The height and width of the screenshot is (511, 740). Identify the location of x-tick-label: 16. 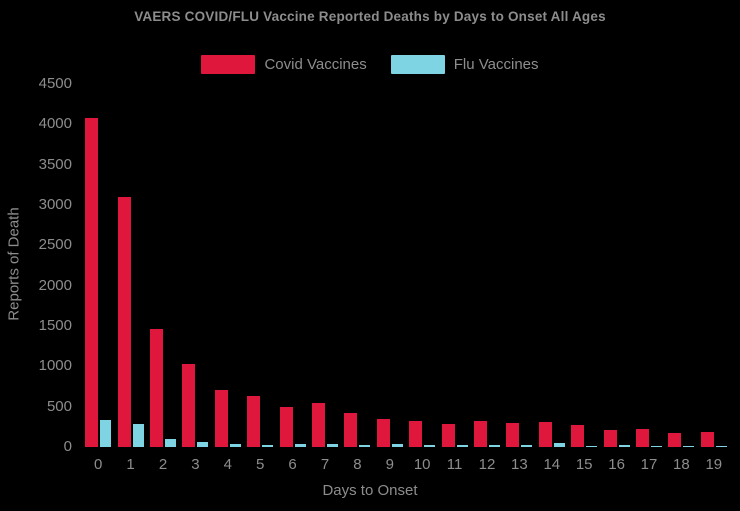
(616, 464).